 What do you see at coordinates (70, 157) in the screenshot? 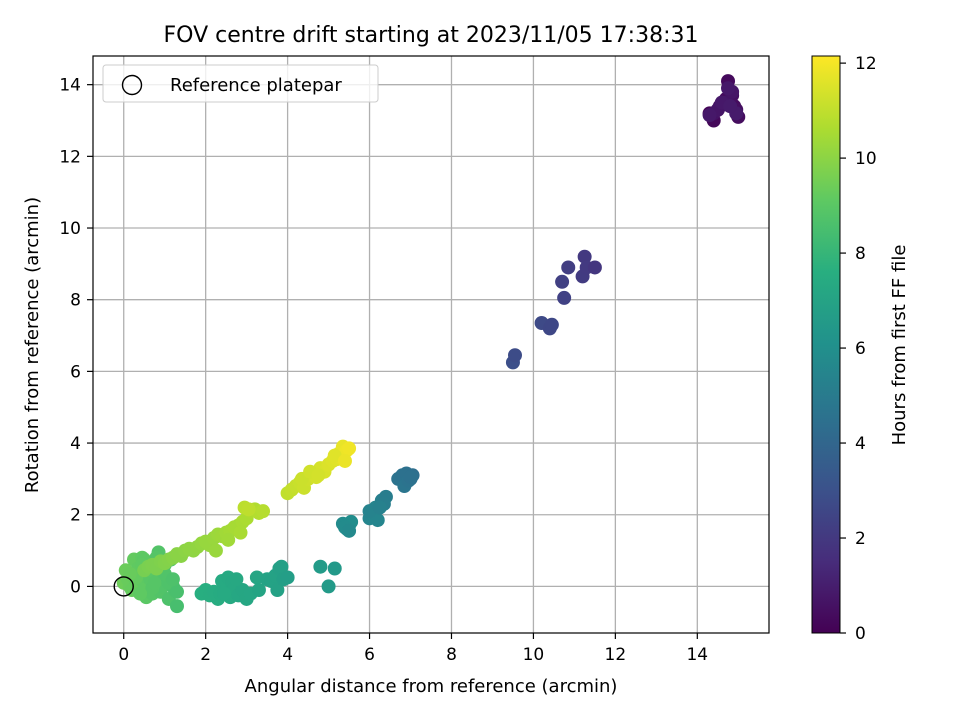
I see `y-tick-label: 12` at bounding box center [70, 157].